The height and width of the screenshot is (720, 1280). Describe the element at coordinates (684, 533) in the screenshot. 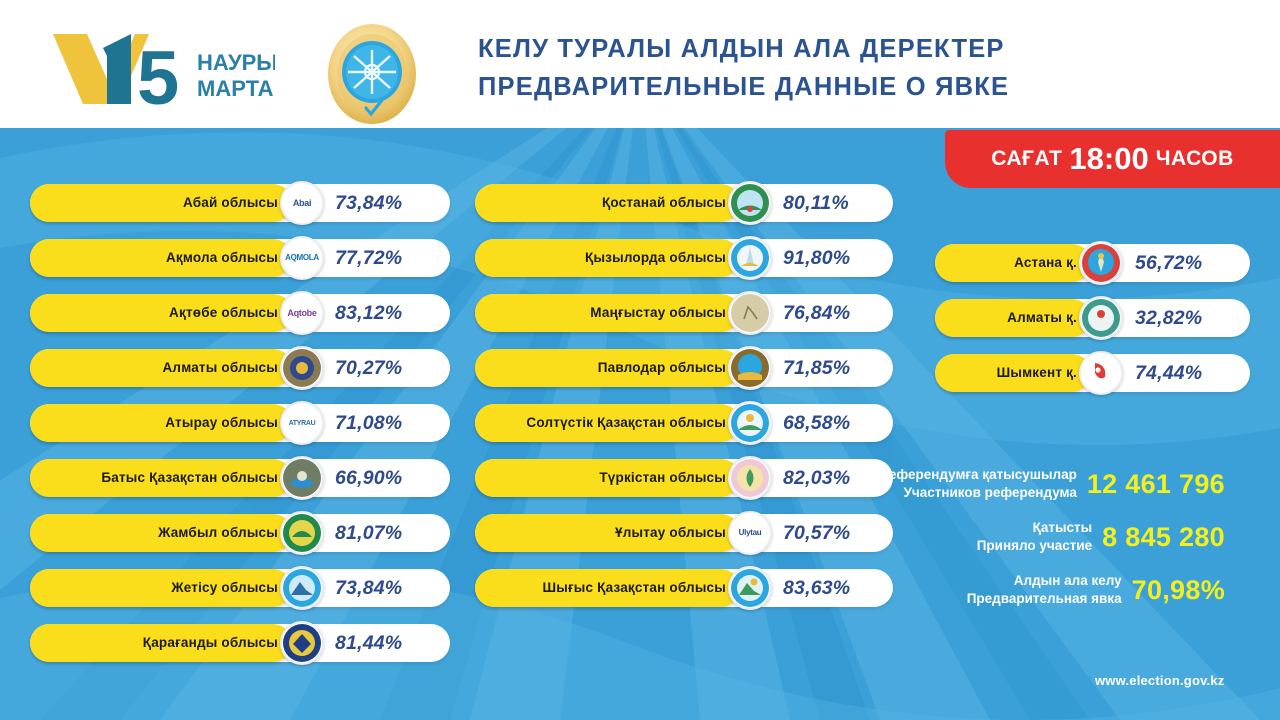

I see `region-row: Ұлытау облысы Ulytau 70,57%` at that location.